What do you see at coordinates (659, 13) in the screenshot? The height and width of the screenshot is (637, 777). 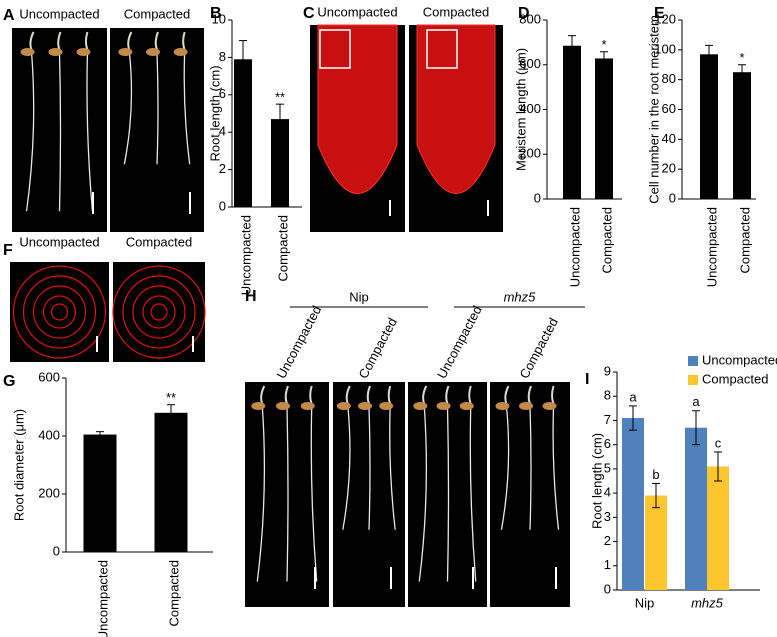 I see `panel-label: E` at bounding box center [659, 13].